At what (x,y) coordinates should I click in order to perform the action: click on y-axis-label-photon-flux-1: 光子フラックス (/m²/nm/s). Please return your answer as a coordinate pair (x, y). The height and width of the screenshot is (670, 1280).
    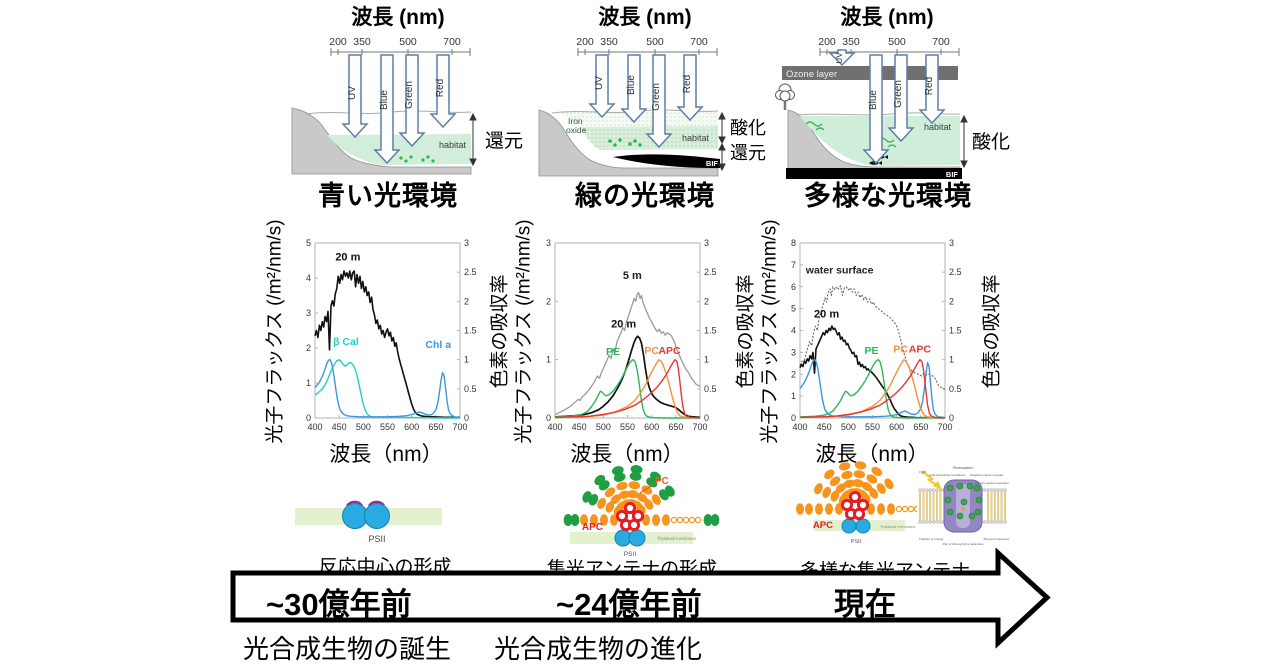
    Looking at the image, I should click on (275, 331).